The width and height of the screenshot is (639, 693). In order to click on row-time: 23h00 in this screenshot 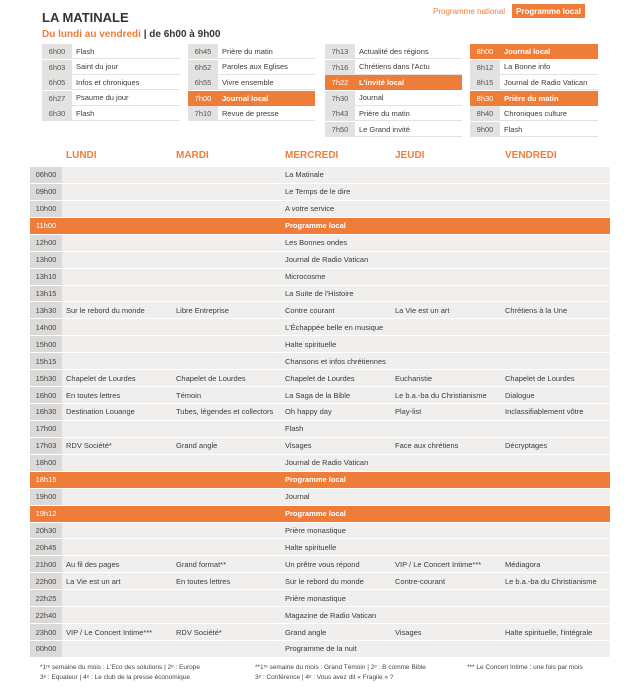, I will do `click(46, 632)`.